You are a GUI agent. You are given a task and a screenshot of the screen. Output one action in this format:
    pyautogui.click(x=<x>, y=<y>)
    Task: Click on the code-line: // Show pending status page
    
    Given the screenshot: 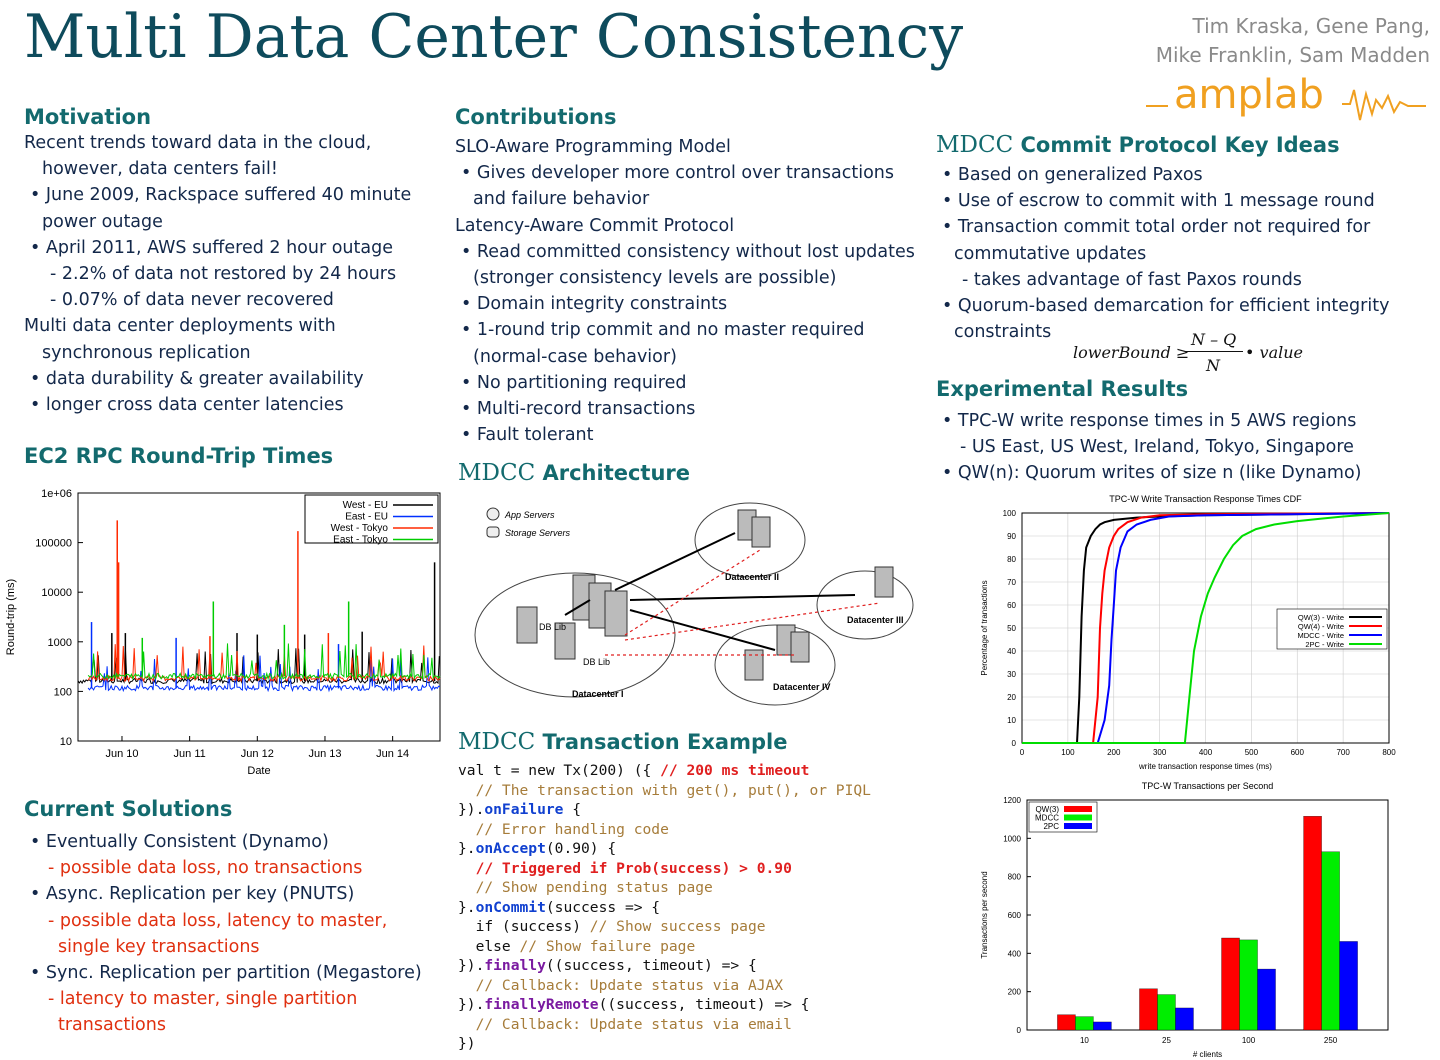 What is the action you would take?
    pyautogui.click(x=664, y=888)
    